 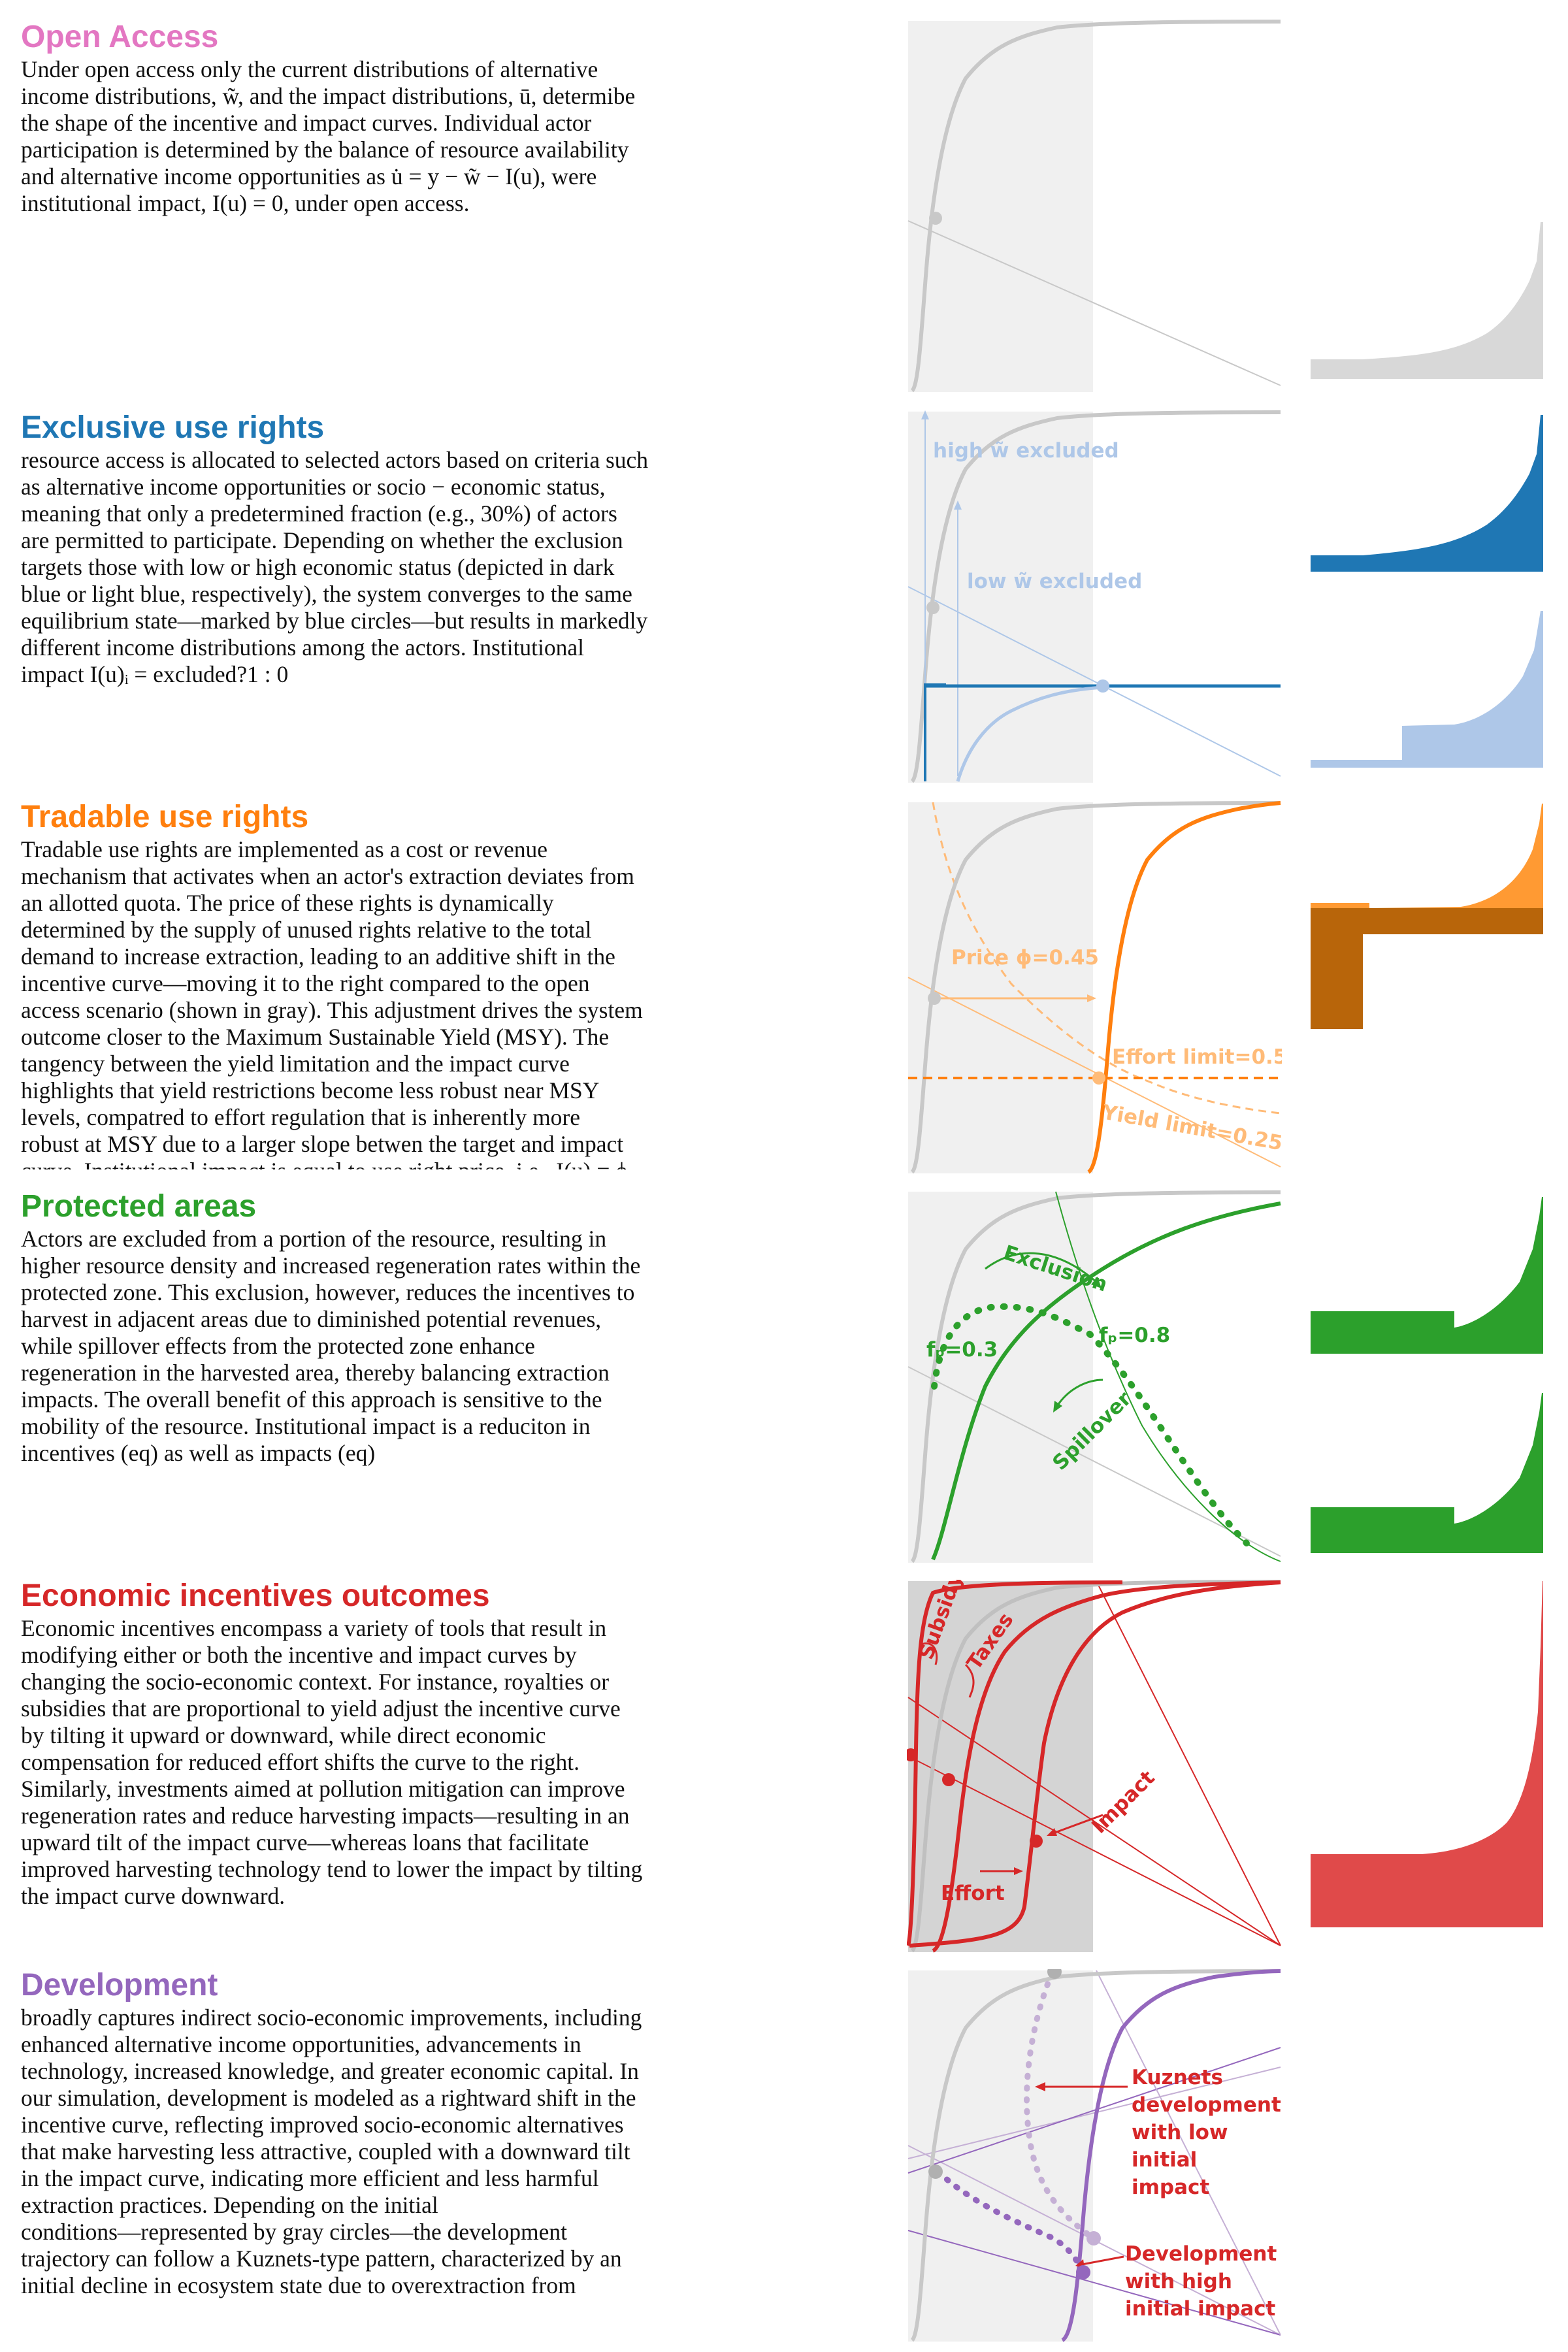 What do you see at coordinates (962, 1350) in the screenshot?
I see `annotation-fp-low: fₚ=0.3` at bounding box center [962, 1350].